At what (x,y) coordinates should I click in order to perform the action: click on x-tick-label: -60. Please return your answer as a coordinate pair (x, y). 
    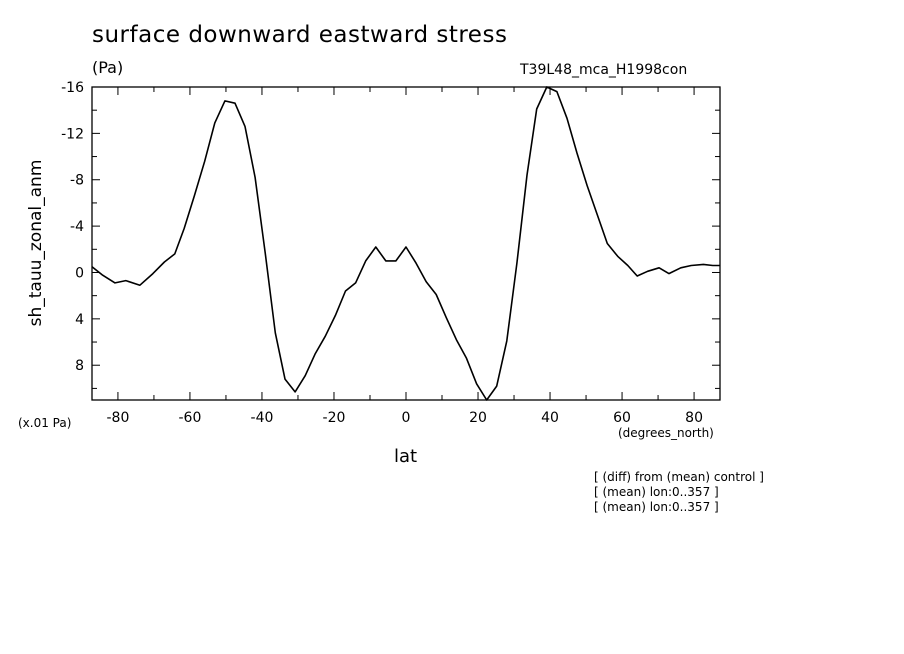
    Looking at the image, I should click on (190, 418).